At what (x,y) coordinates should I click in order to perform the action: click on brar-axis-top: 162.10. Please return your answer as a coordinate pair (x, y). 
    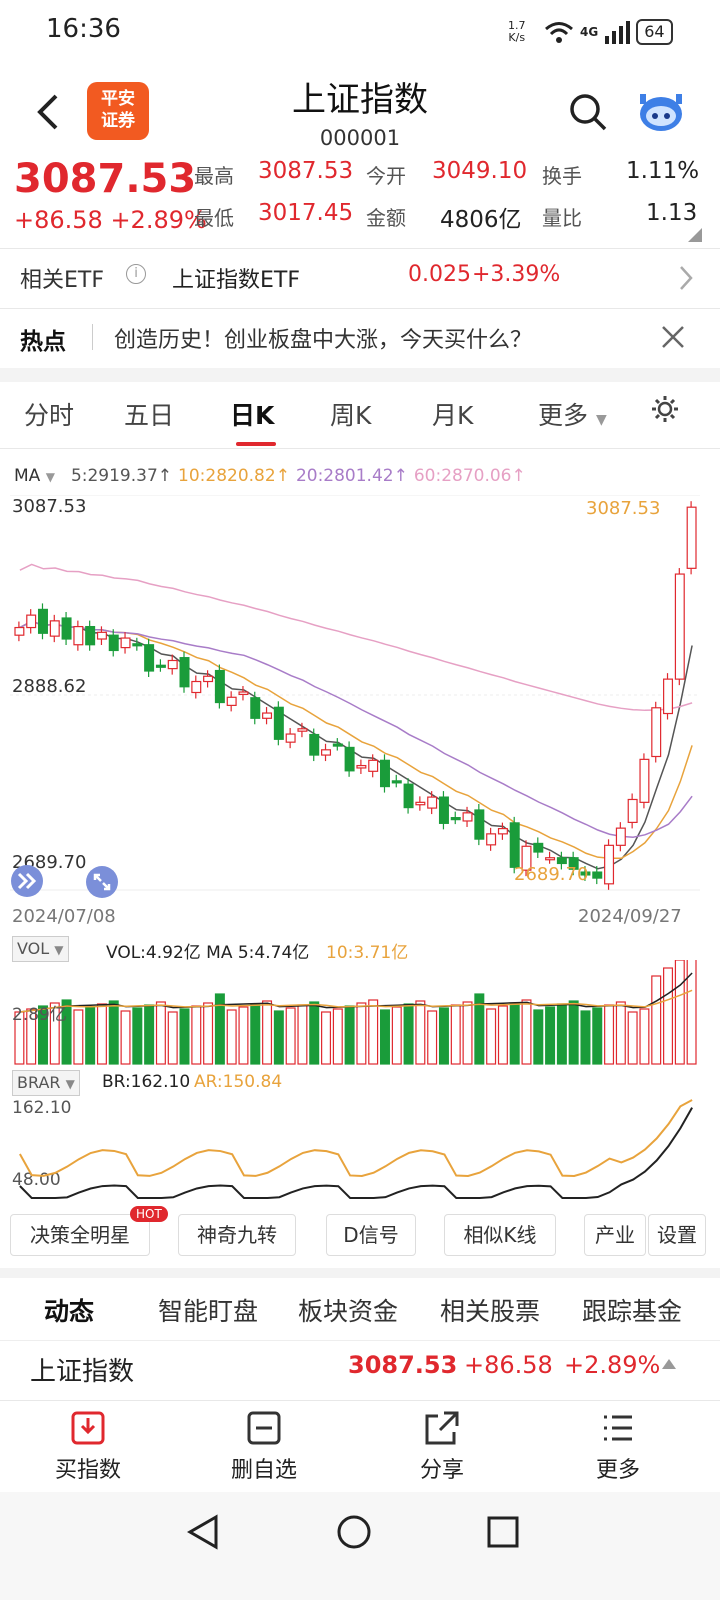
    Looking at the image, I should click on (42, 1108).